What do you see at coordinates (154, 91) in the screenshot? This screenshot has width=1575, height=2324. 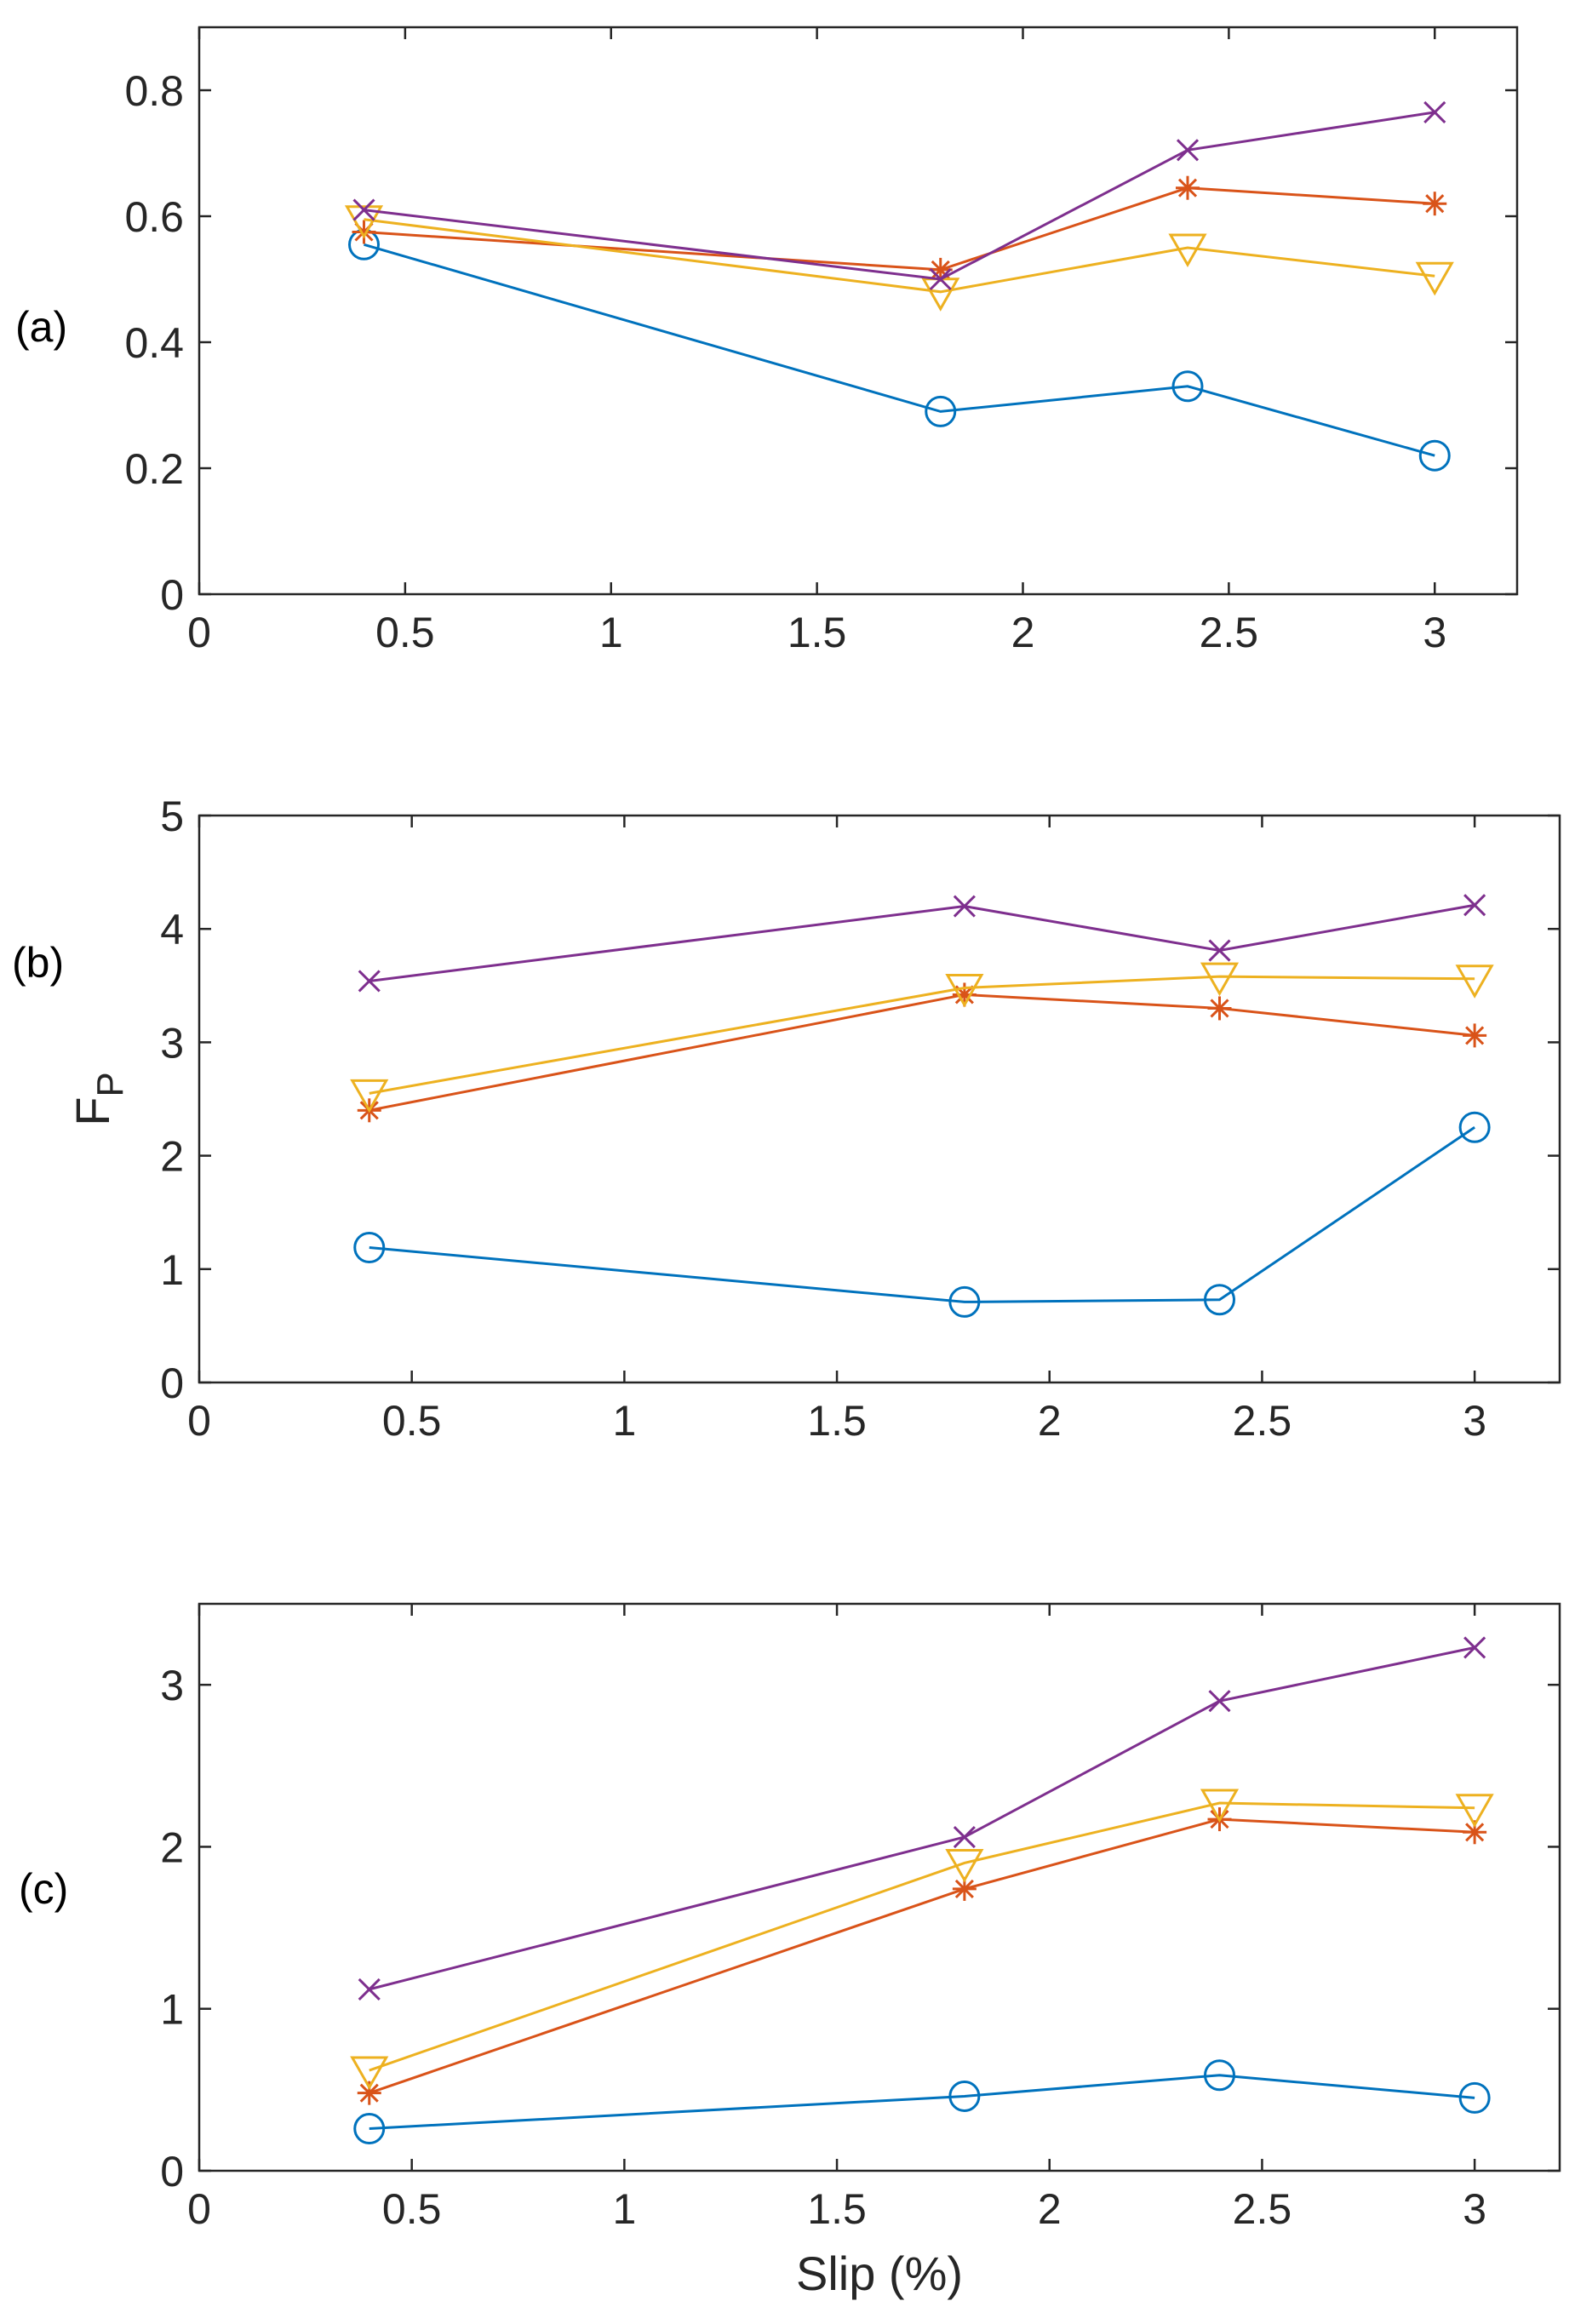 I see `y-tick-label: 0.8` at bounding box center [154, 91].